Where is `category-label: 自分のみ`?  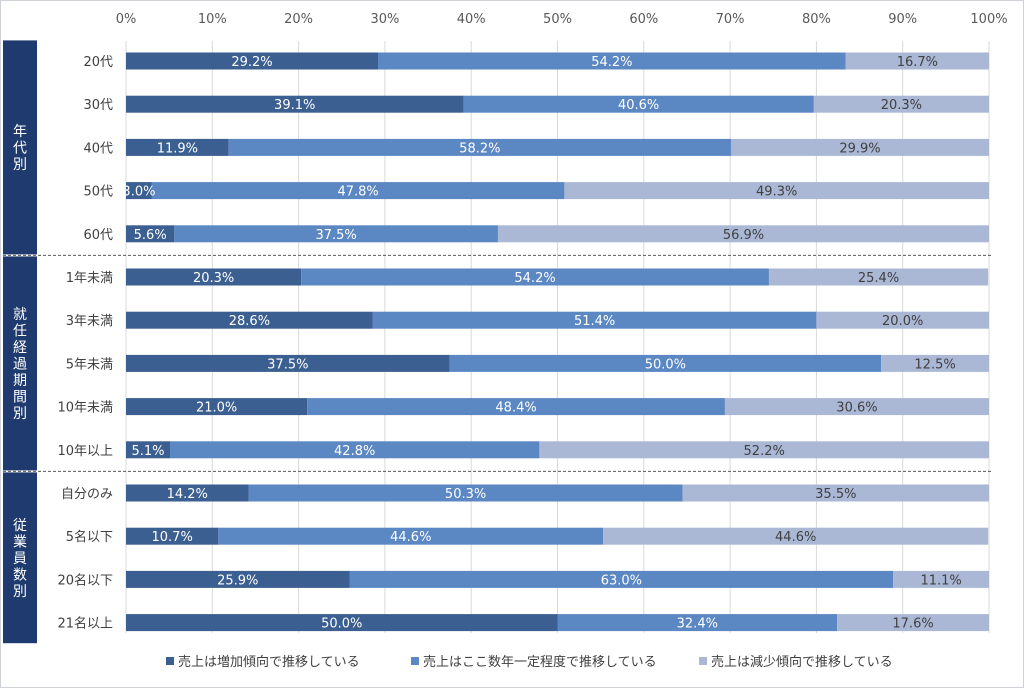
category-label: 自分のみ is located at coordinates (87, 494).